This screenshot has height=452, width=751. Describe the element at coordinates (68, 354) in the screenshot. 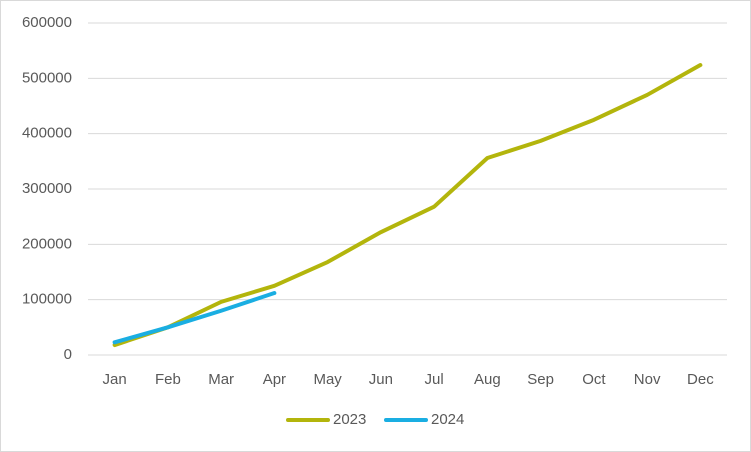

I see `y-tick-label: 0` at that location.